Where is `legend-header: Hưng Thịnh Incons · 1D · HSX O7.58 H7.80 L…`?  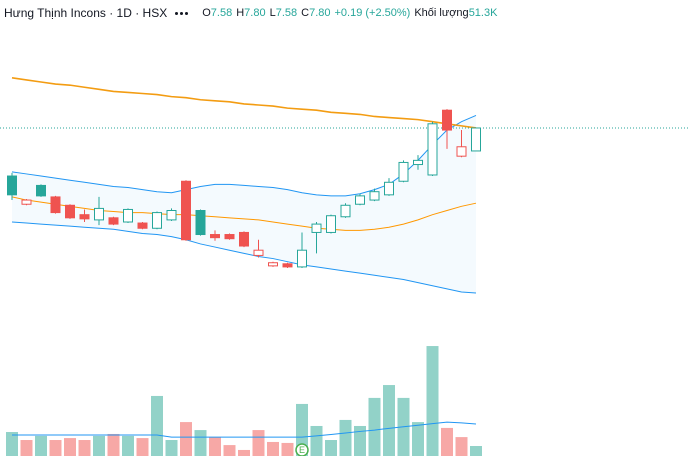
legend-header: Hưng Thịnh Incons · 1D · HSX O7.58 H7.80 L… is located at coordinates (254, 13).